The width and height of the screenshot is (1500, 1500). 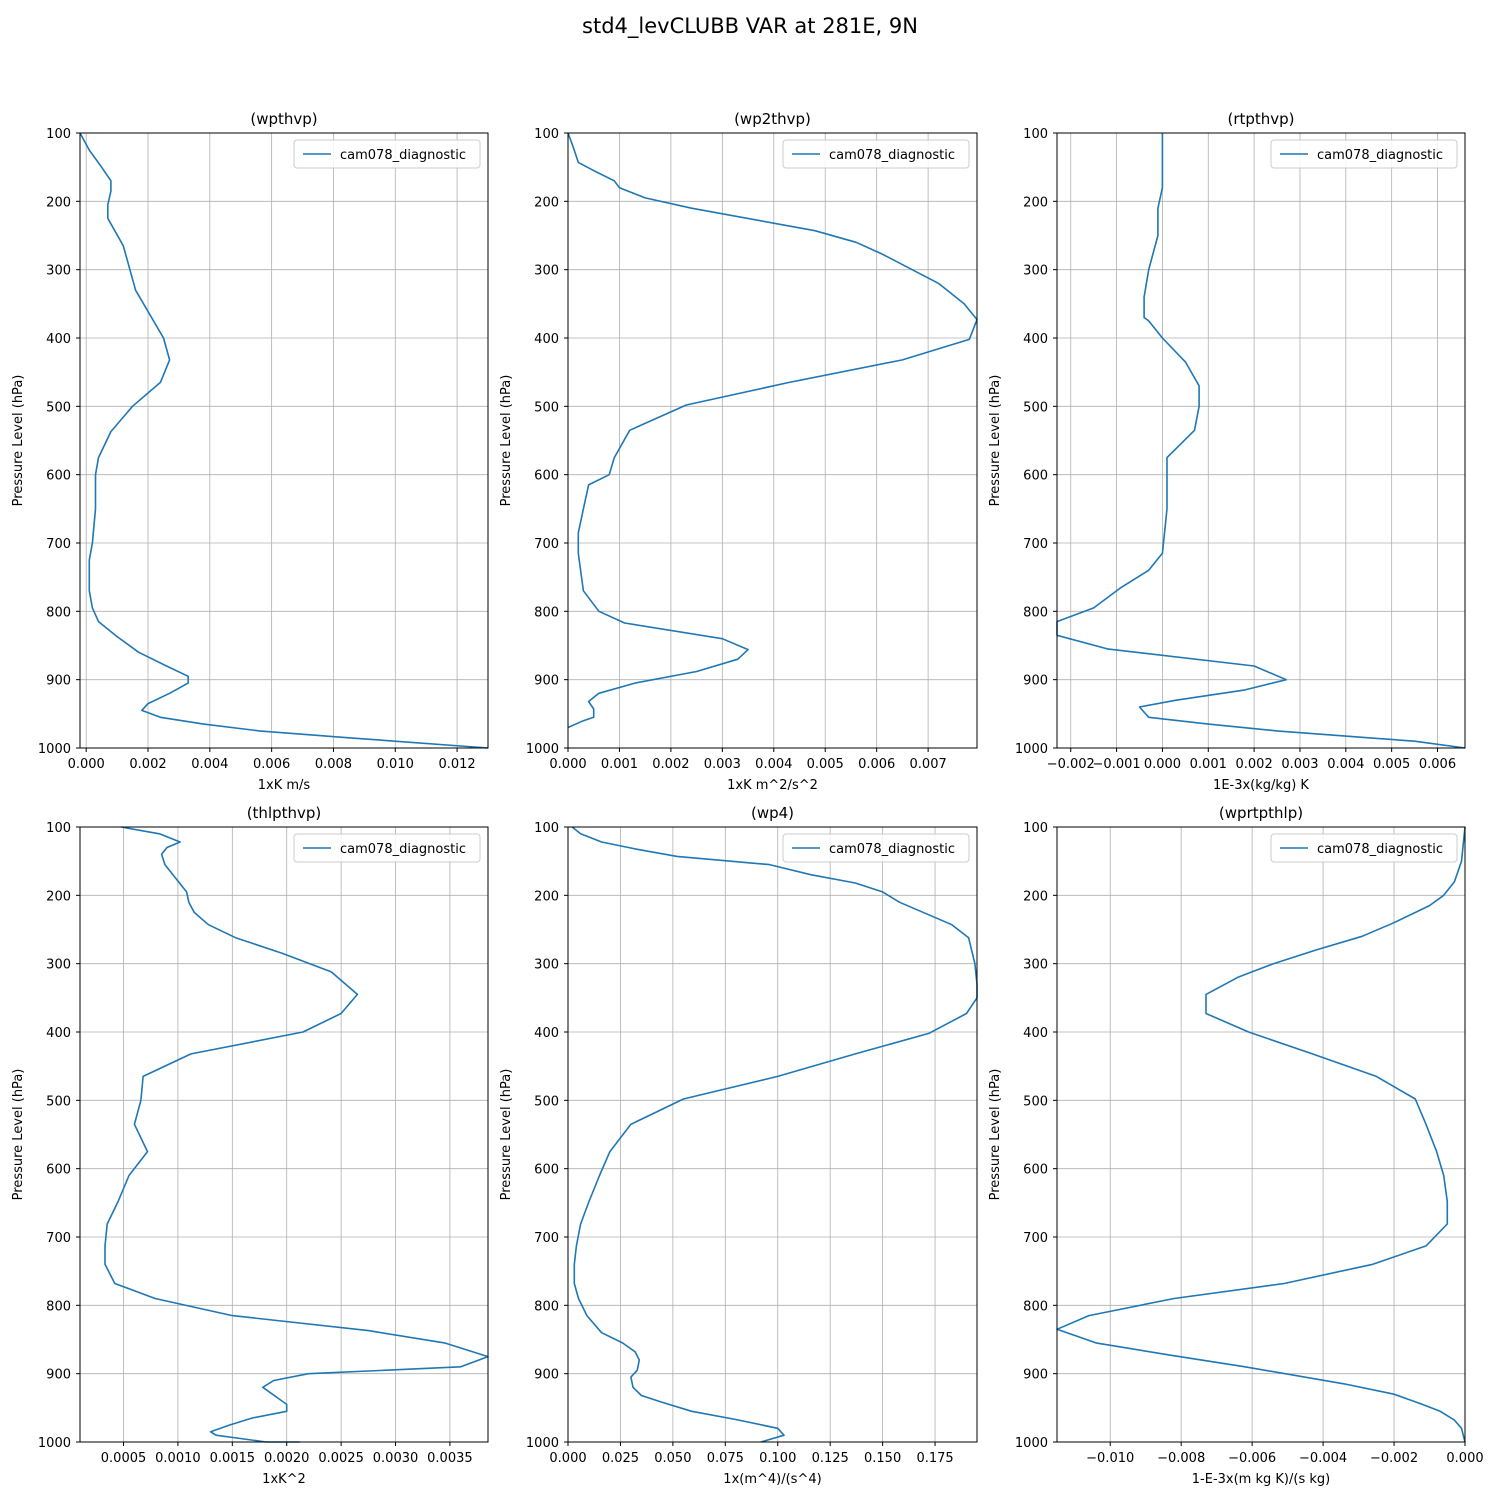 I want to click on x-axis-label: 1x(m^4)/(s^4), so click(x=772, y=1479).